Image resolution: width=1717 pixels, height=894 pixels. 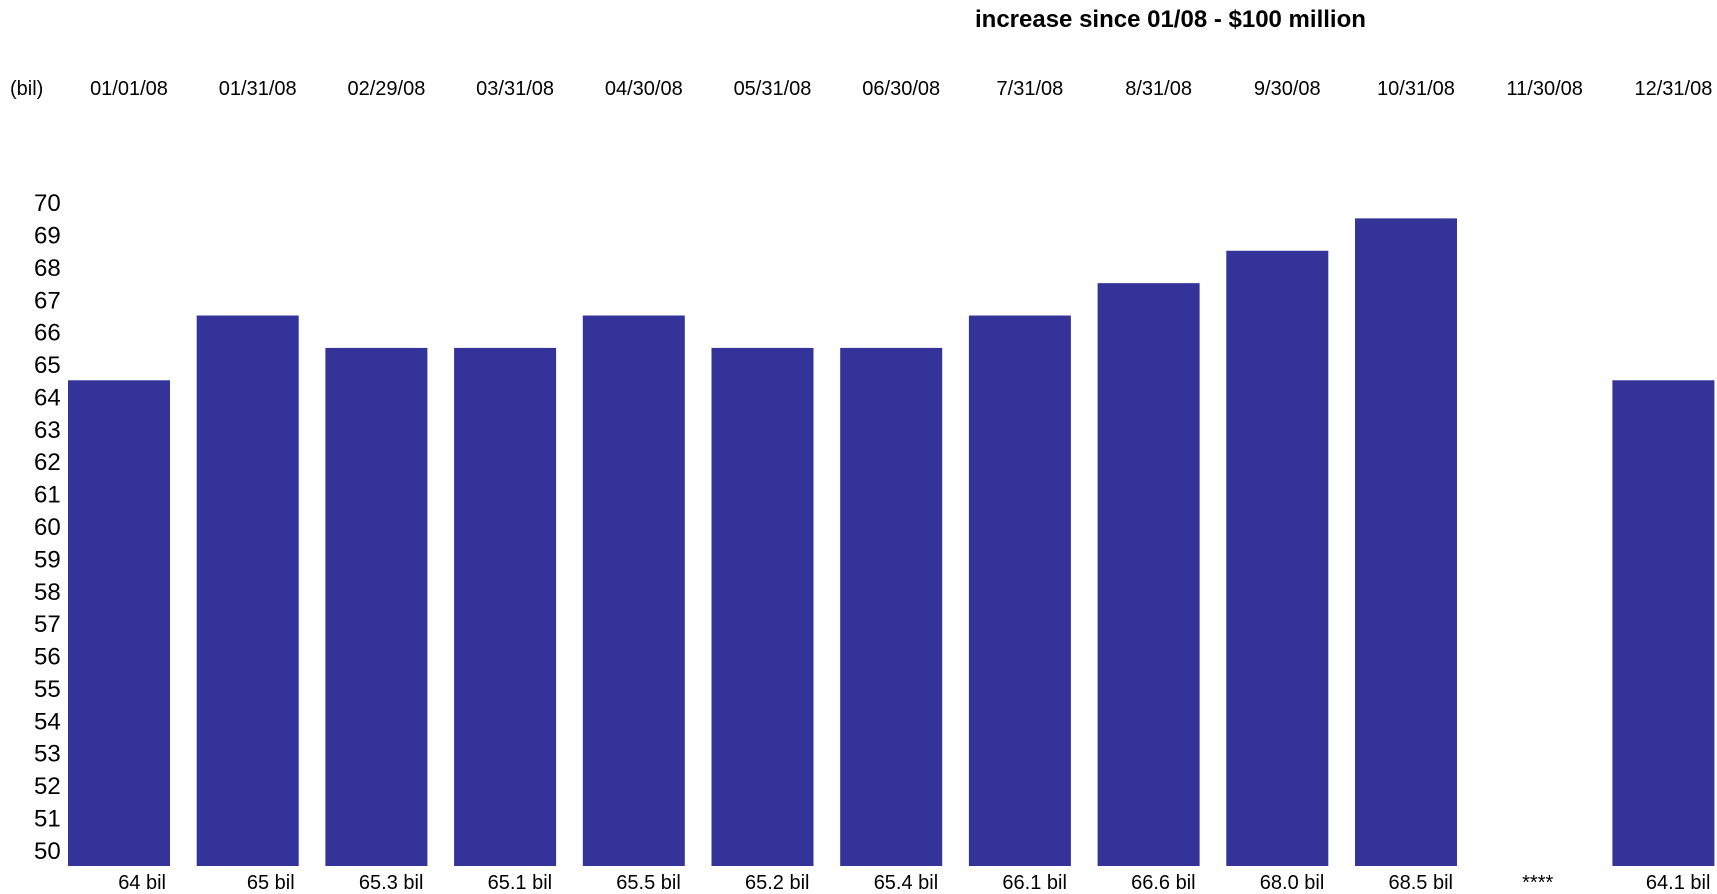 I want to click on value-label: 65.1 bil, so click(x=520, y=883).